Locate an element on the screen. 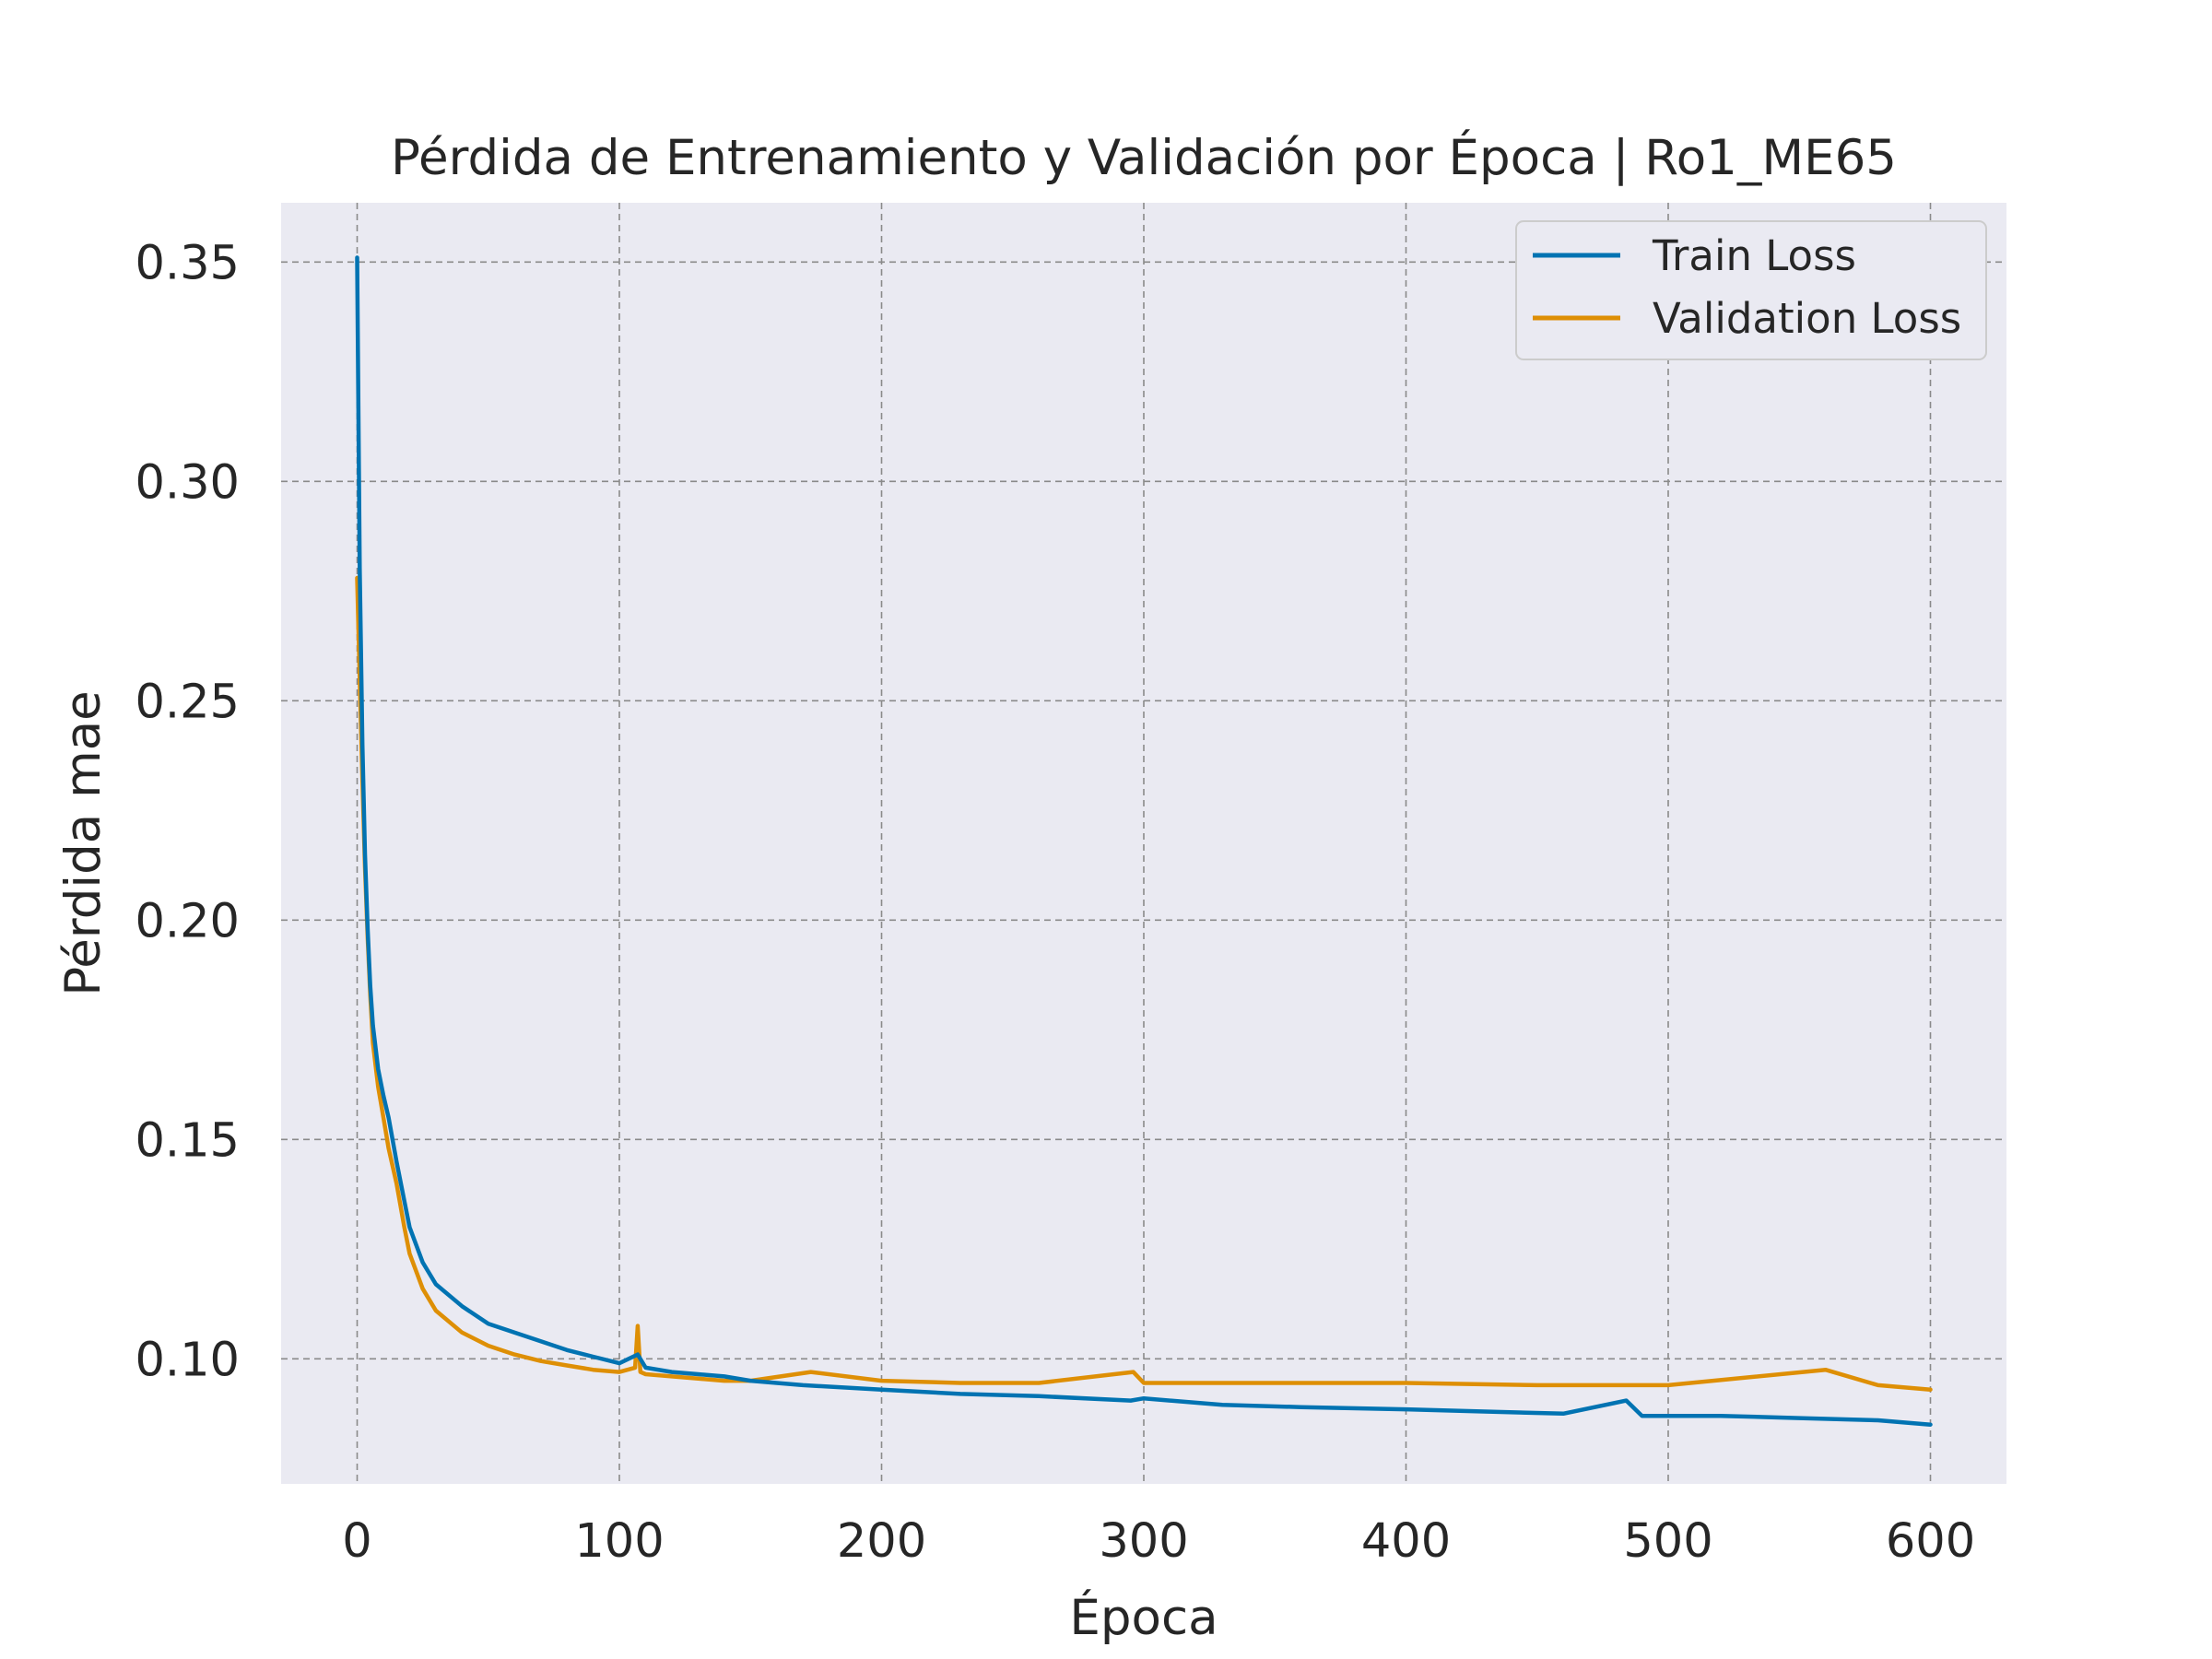 Image resolution: width=2212 pixels, height=1659 pixels. x-tick-labels: 0 100 200 300 400 500 600 is located at coordinates (1158, 1541).